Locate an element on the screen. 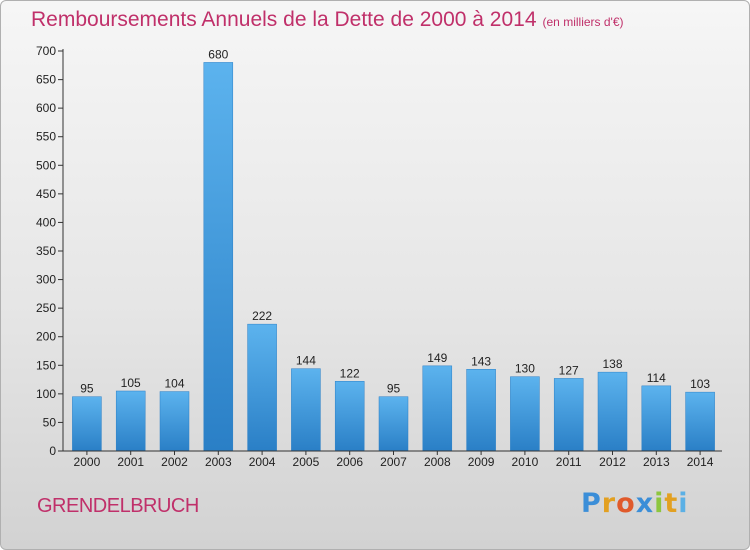 This screenshot has width=750, height=550. x-tick-label: 2009 is located at coordinates (481, 462).